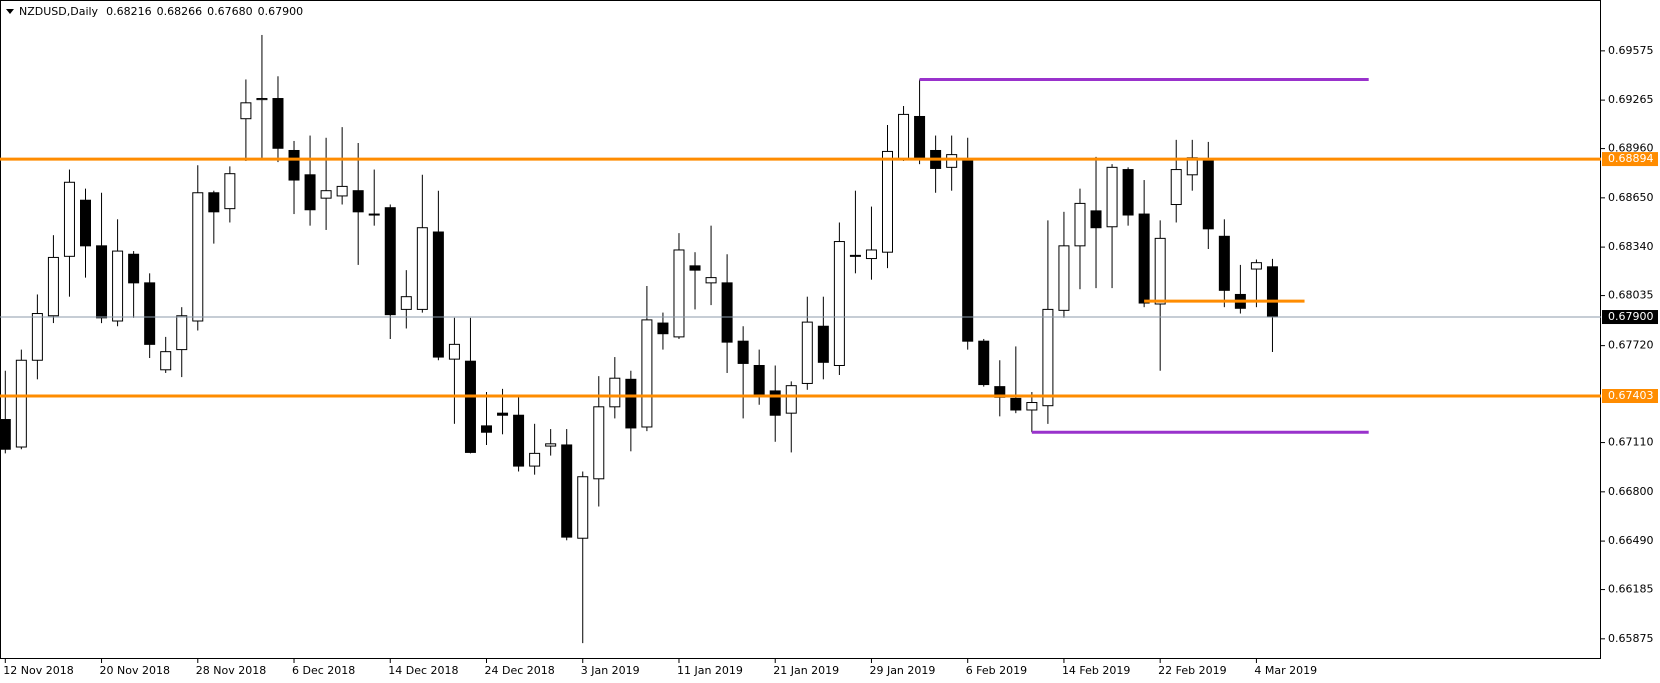 The width and height of the screenshot is (1660, 683). What do you see at coordinates (281, 11) in the screenshot?
I see `quote-close: 0.67900` at bounding box center [281, 11].